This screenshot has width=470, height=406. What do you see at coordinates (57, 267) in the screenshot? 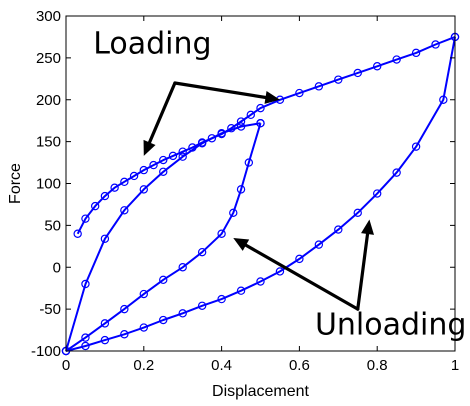
I see `y-tick-label: 0` at bounding box center [57, 267].